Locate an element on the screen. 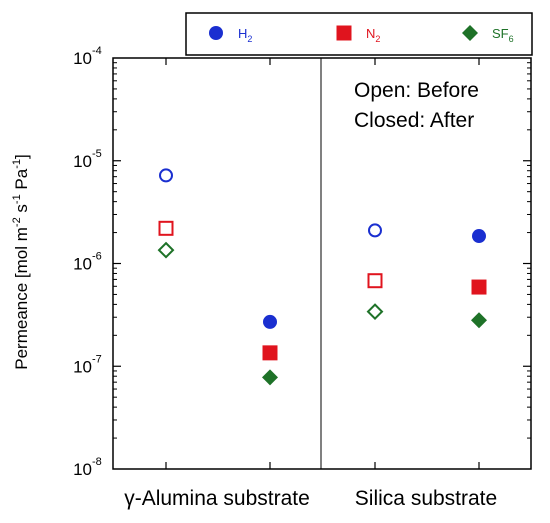  y-tick-exponent: -8 is located at coordinates (97, 462).